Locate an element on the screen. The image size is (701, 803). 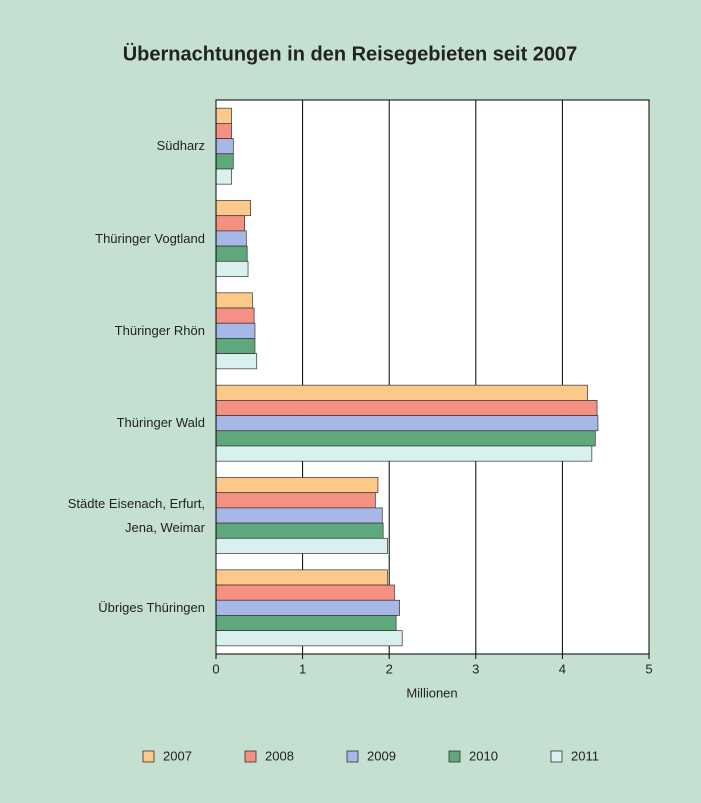
legend-label: 2009 is located at coordinates (381, 755).